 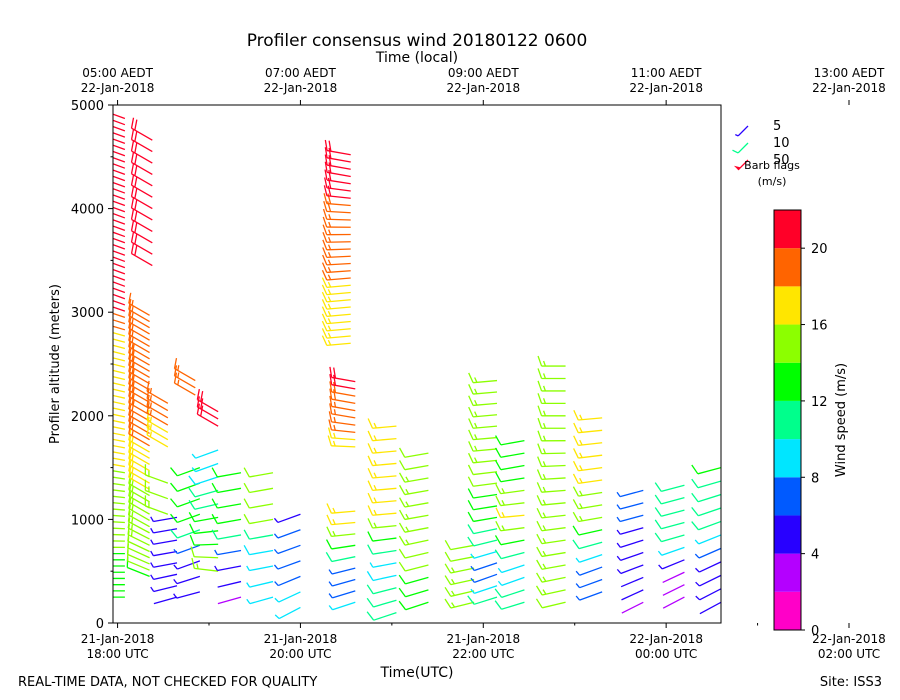 I want to click on x-axis-label: Time(UTC), so click(x=417, y=673).